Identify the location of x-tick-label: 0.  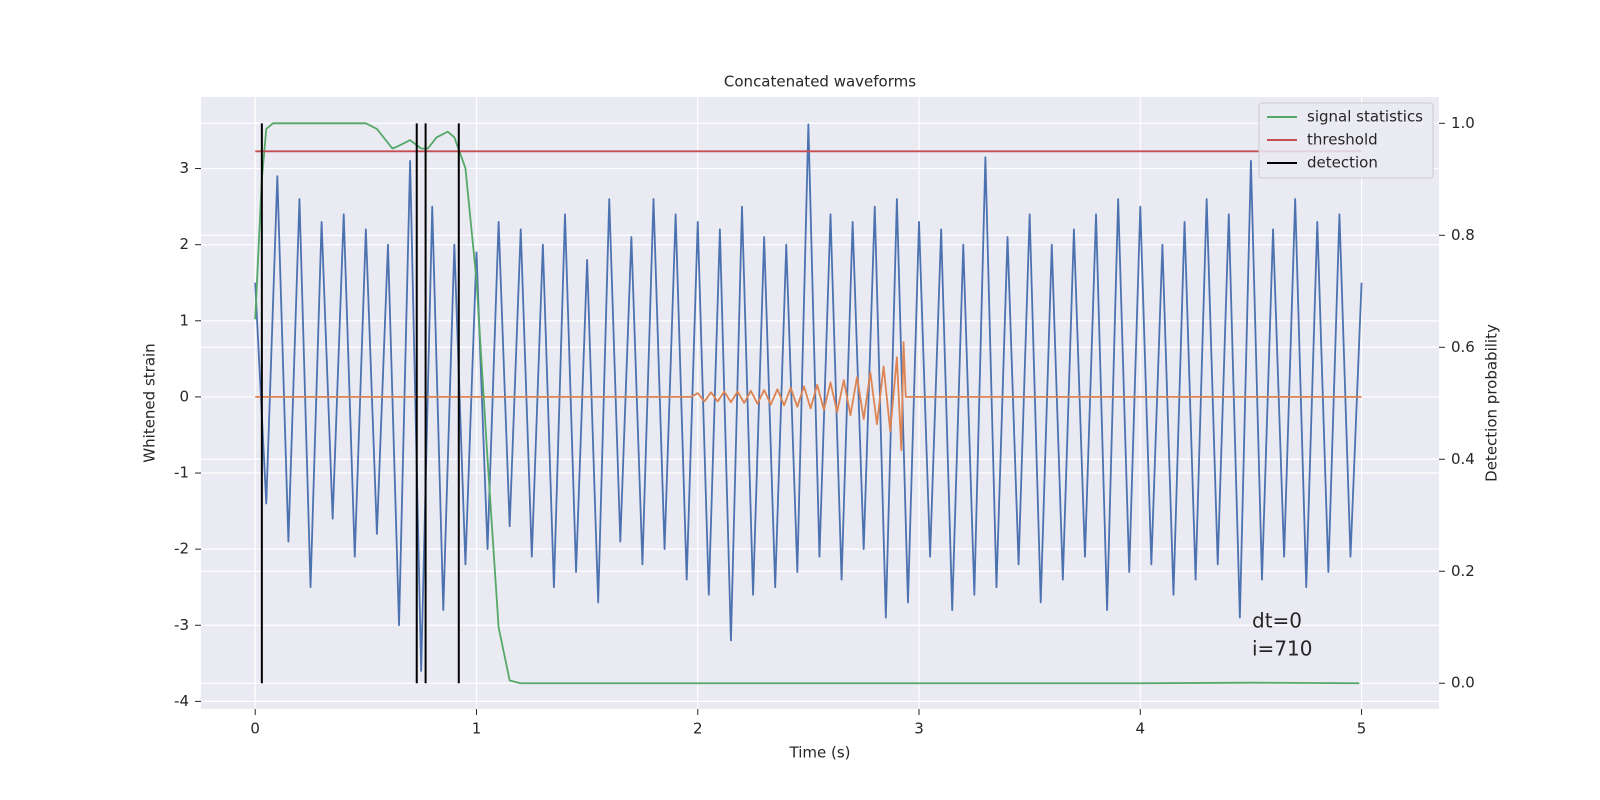
(255, 729).